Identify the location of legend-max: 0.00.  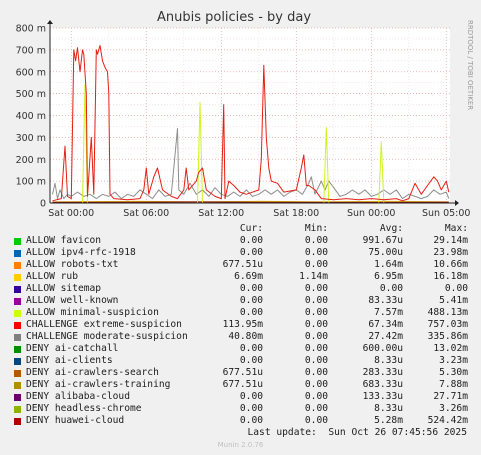
(456, 288).